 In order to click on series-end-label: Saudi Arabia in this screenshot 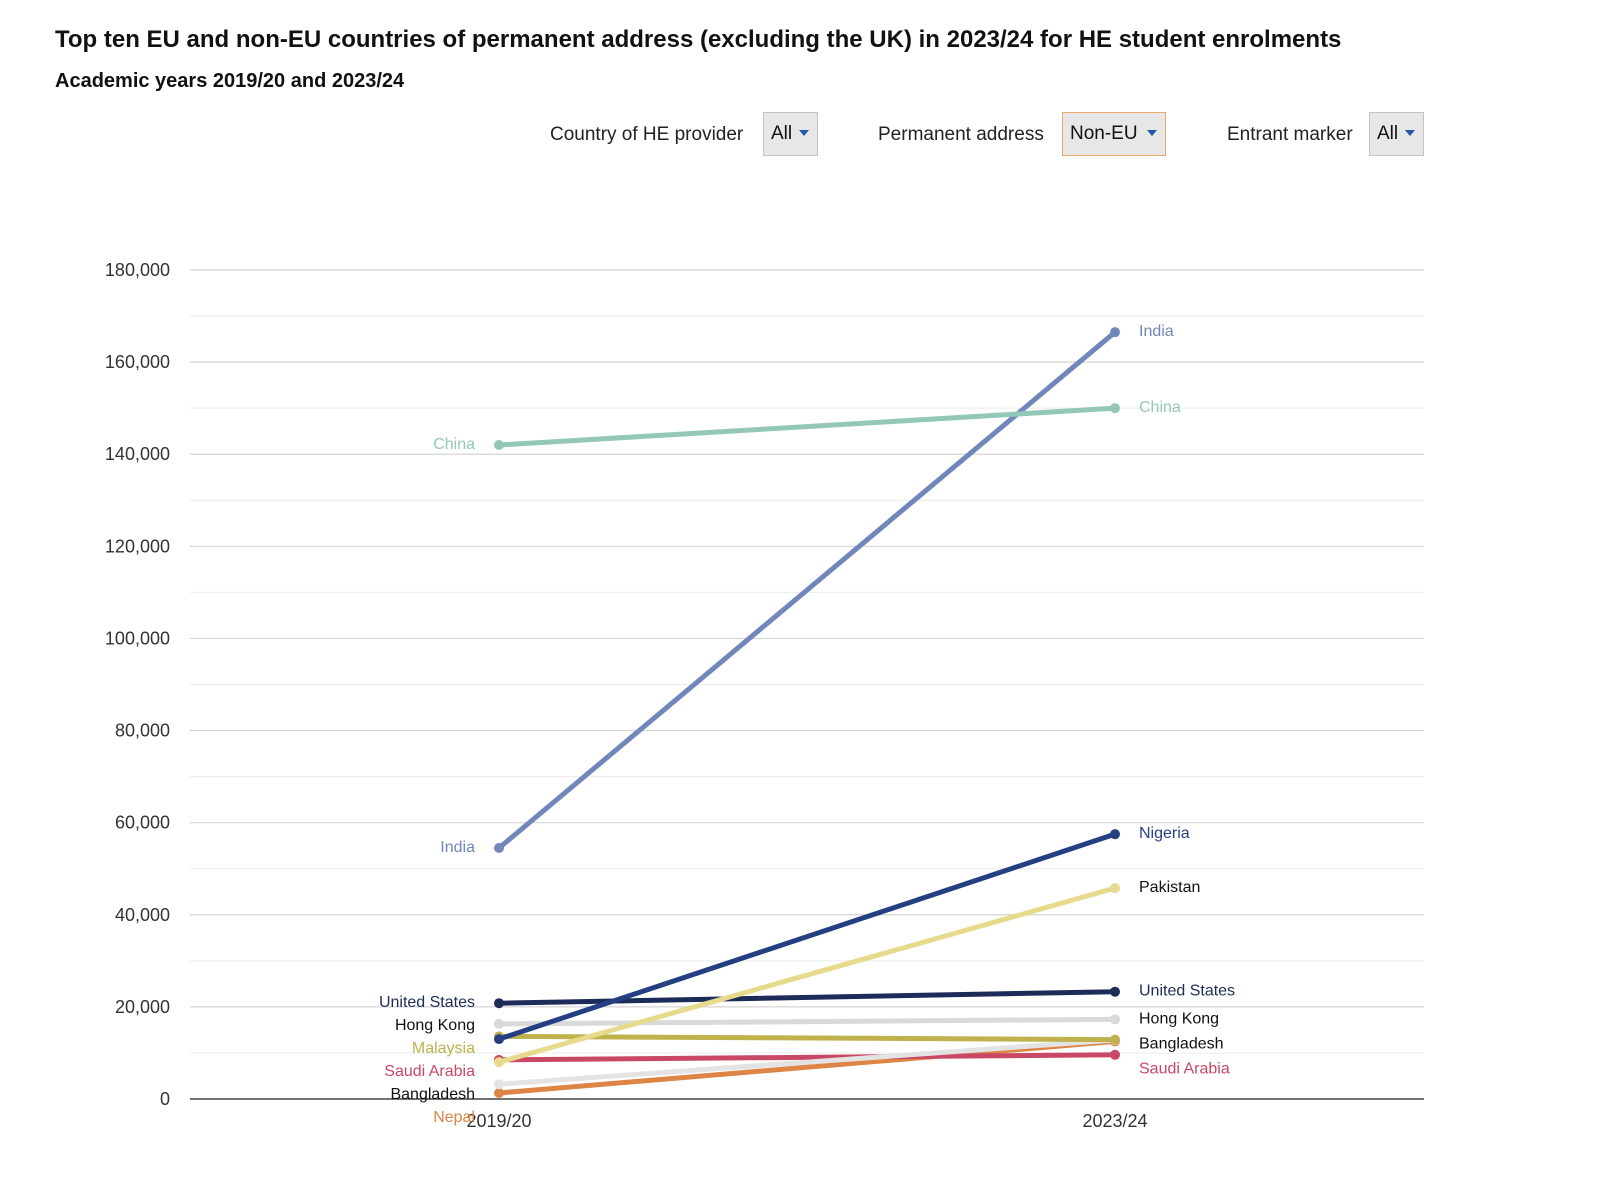, I will do `click(1184, 1068)`.